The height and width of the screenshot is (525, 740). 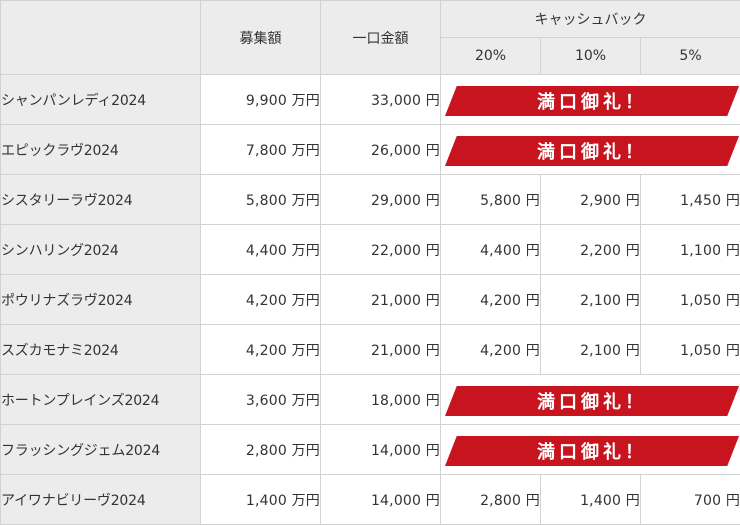 I want to click on horse-name: シンハリング2024, so click(x=101, y=250).